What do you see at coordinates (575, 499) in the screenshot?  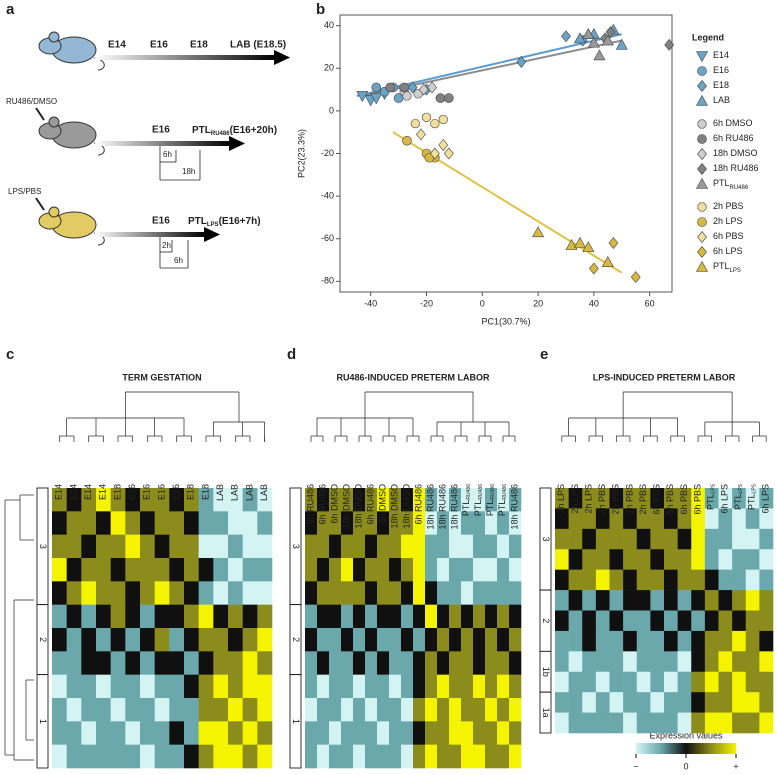 I see `column-label: 2h LPS` at bounding box center [575, 499].